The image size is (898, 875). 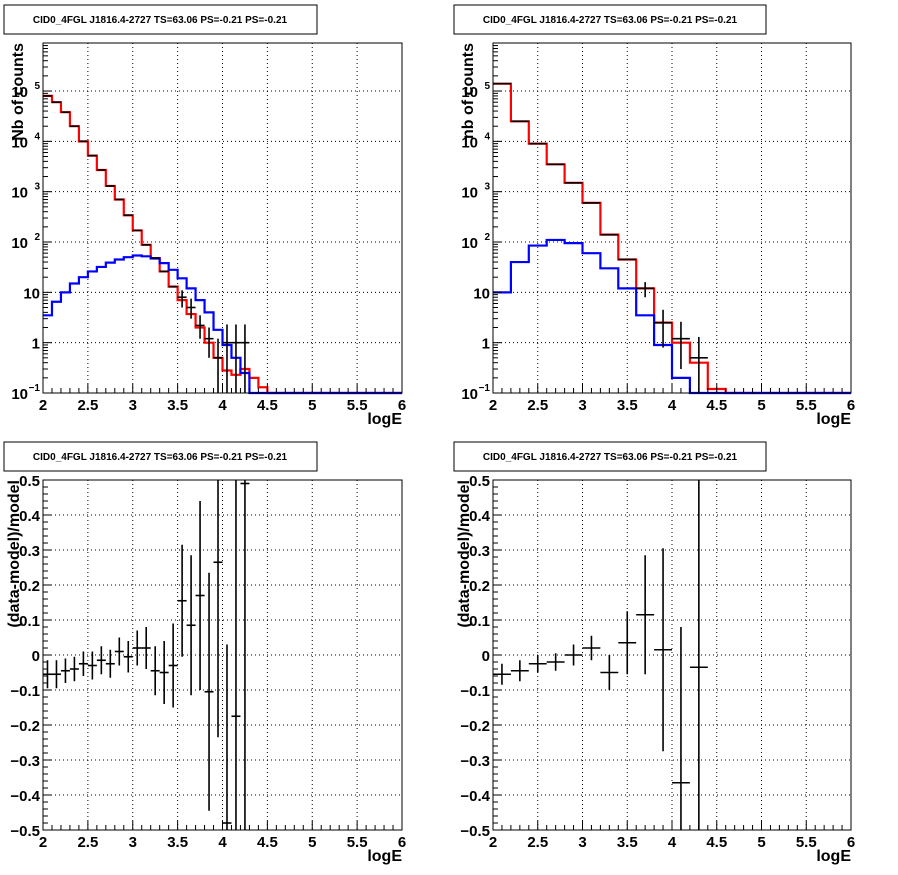 What do you see at coordinates (25, 831) in the screenshot?
I see `y-tick-label: −0.5` at bounding box center [25, 831].